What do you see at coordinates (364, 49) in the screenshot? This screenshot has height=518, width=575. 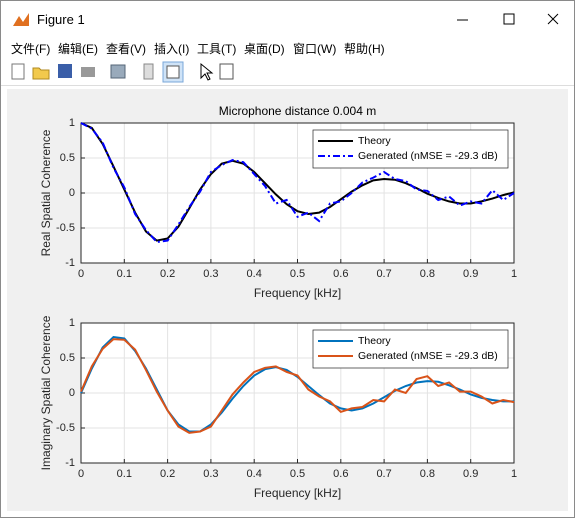 I see `menu-item: 帮助(H)` at bounding box center [364, 49].